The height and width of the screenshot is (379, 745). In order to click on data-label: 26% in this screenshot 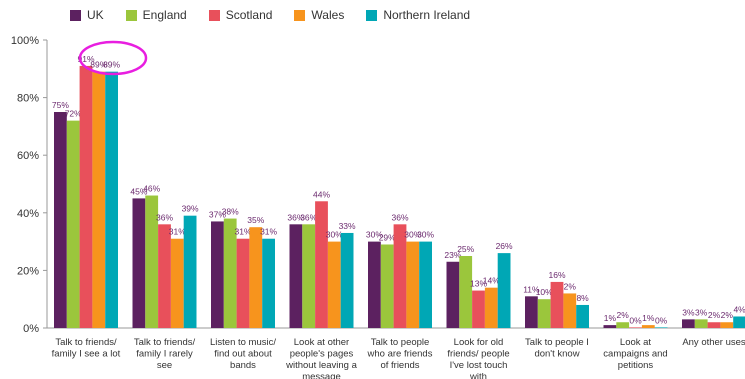, I will do `click(504, 246)`.